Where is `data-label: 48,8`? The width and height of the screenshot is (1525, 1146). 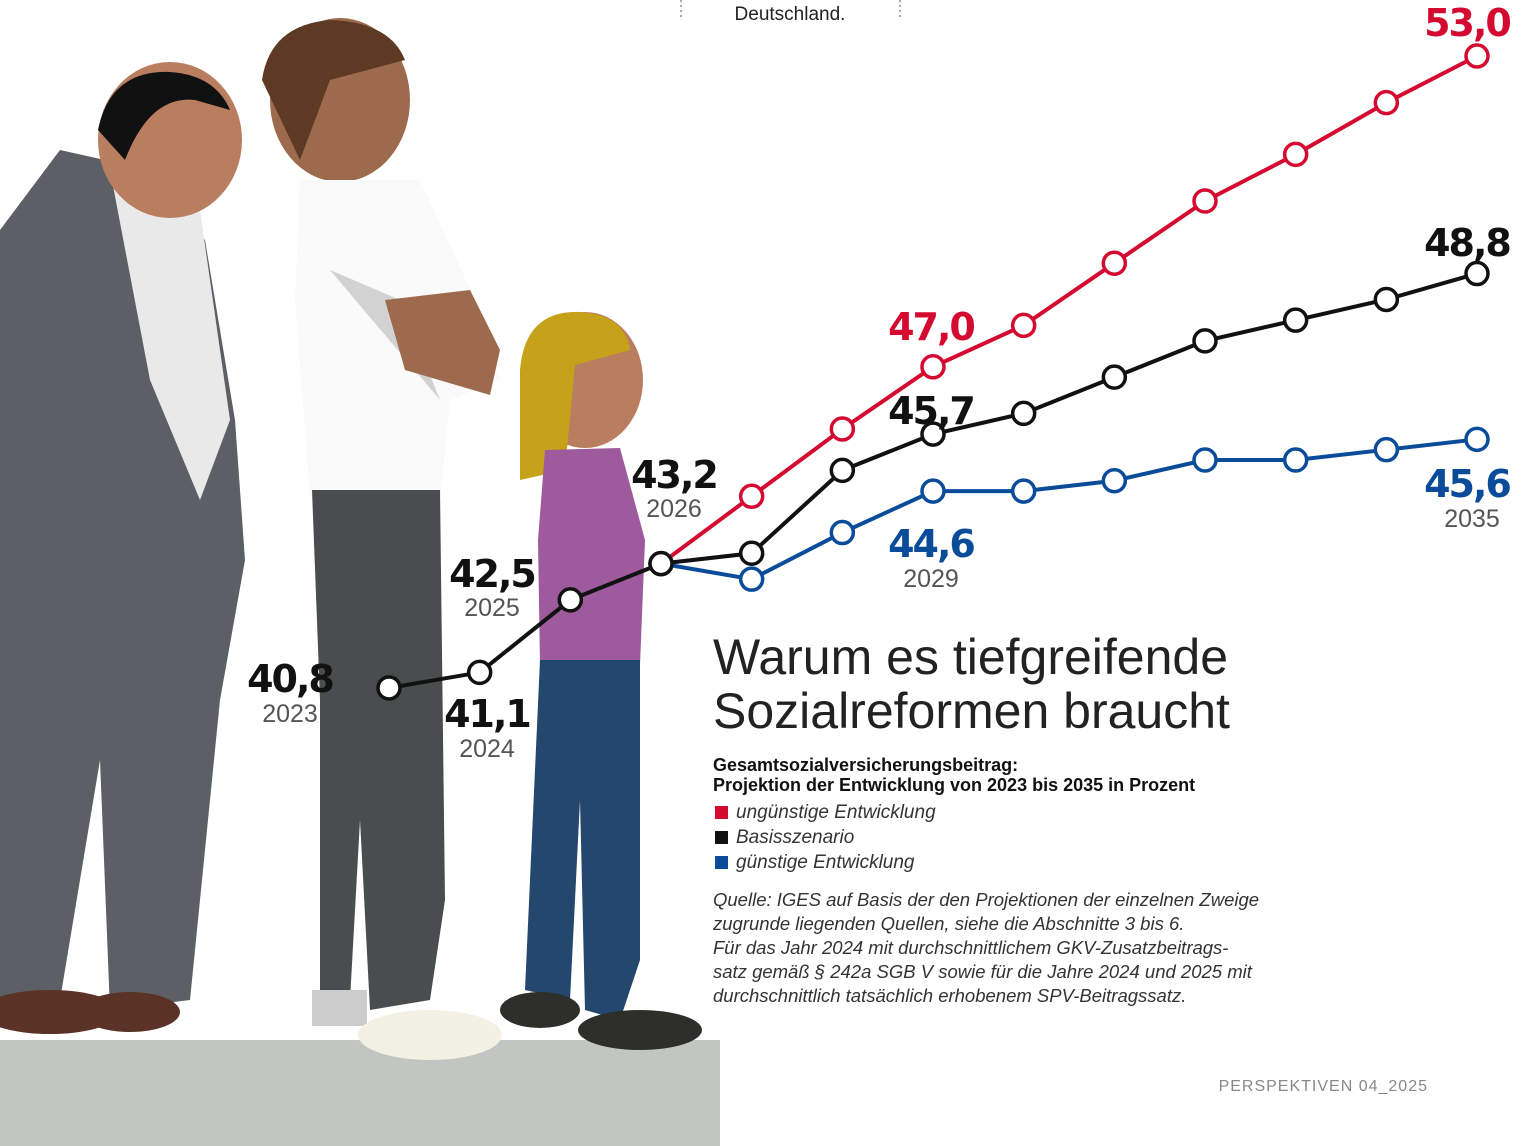 data-label: 48,8 is located at coordinates (1467, 243).